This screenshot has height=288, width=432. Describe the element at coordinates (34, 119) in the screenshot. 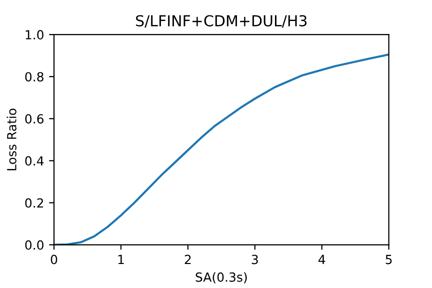

I see `y-tick-label: 0.6` at that location.